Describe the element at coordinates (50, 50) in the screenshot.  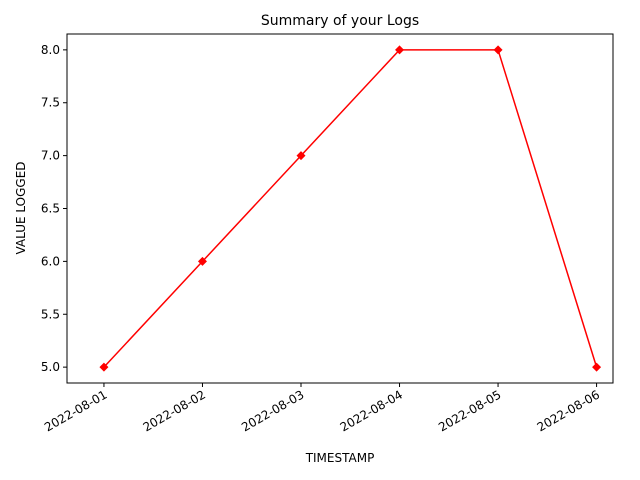
I see `y-tick-label: 8.0` at that location.